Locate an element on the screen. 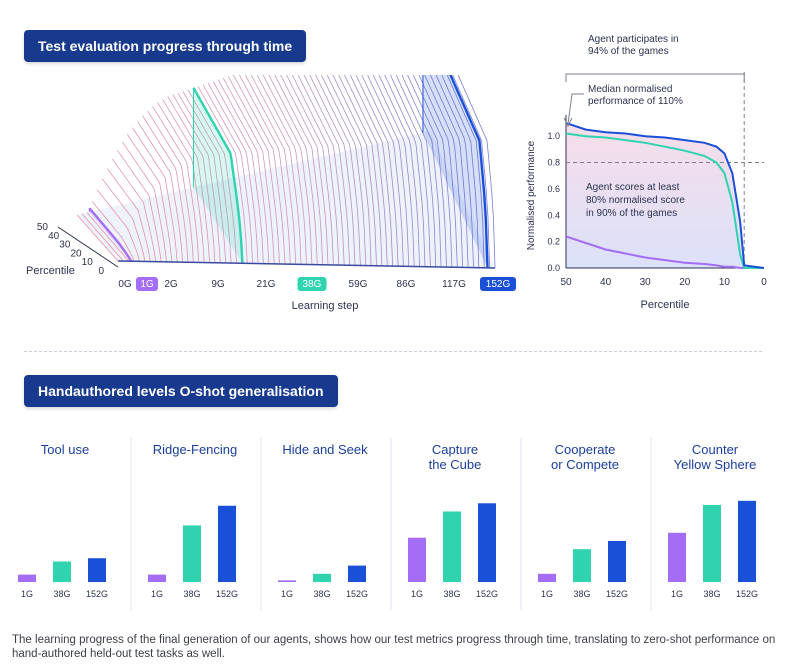  x-tick-label: 40 is located at coordinates (606, 282).